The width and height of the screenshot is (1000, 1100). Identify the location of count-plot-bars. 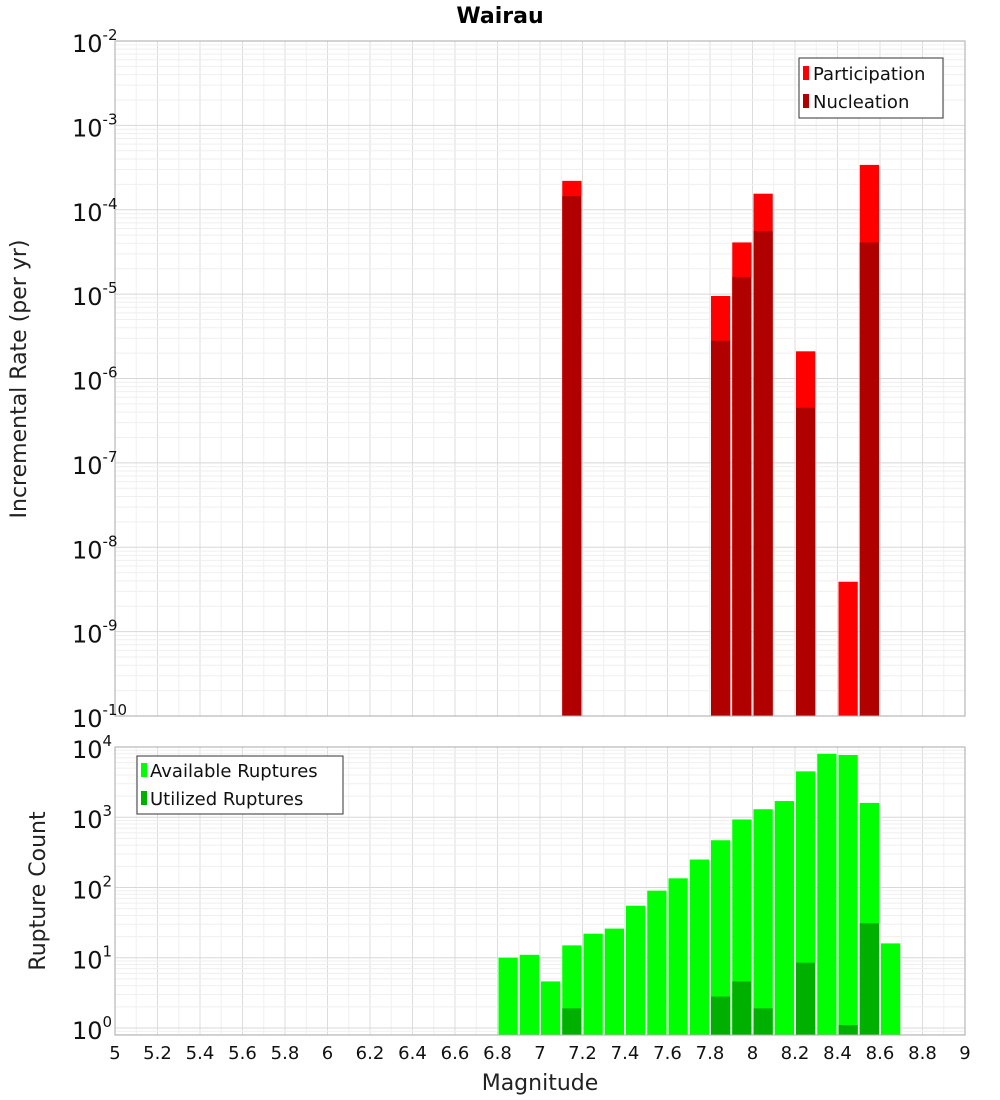
(699, 894).